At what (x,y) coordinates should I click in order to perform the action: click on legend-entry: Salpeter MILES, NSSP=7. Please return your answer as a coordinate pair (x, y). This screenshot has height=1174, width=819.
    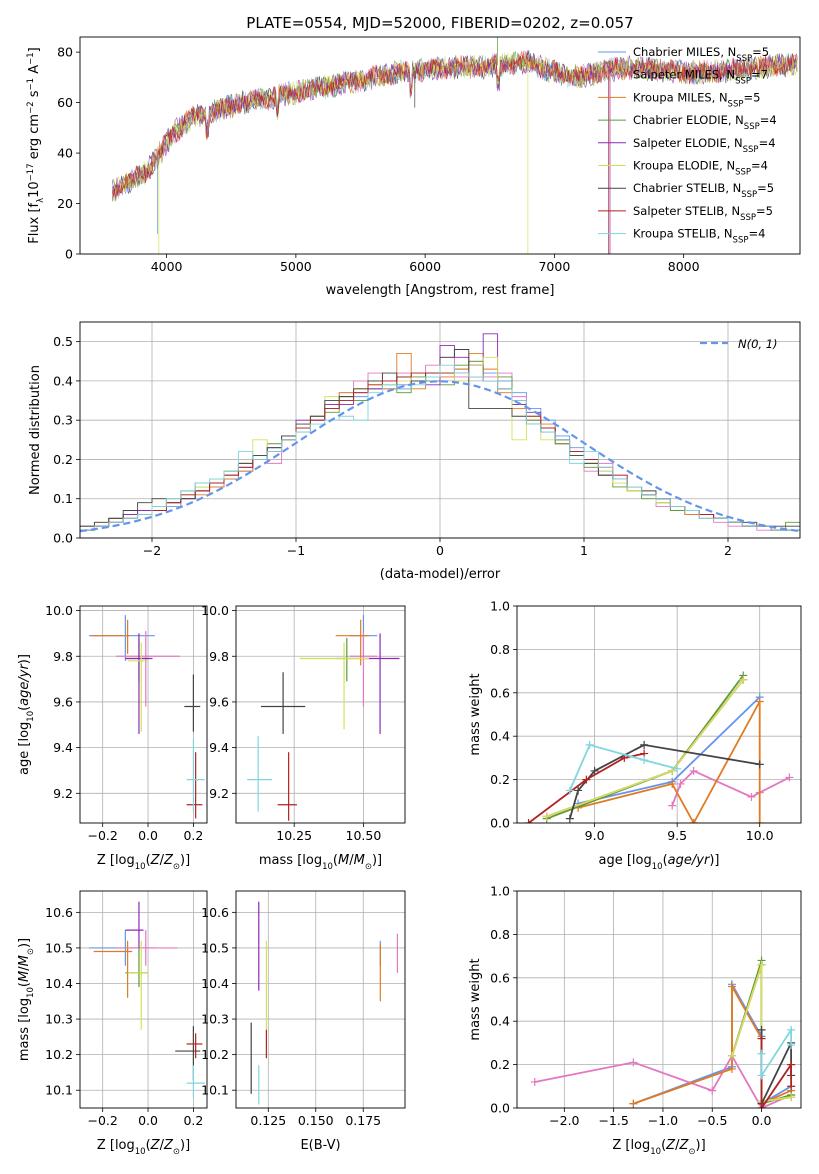
    Looking at the image, I should click on (700, 77).